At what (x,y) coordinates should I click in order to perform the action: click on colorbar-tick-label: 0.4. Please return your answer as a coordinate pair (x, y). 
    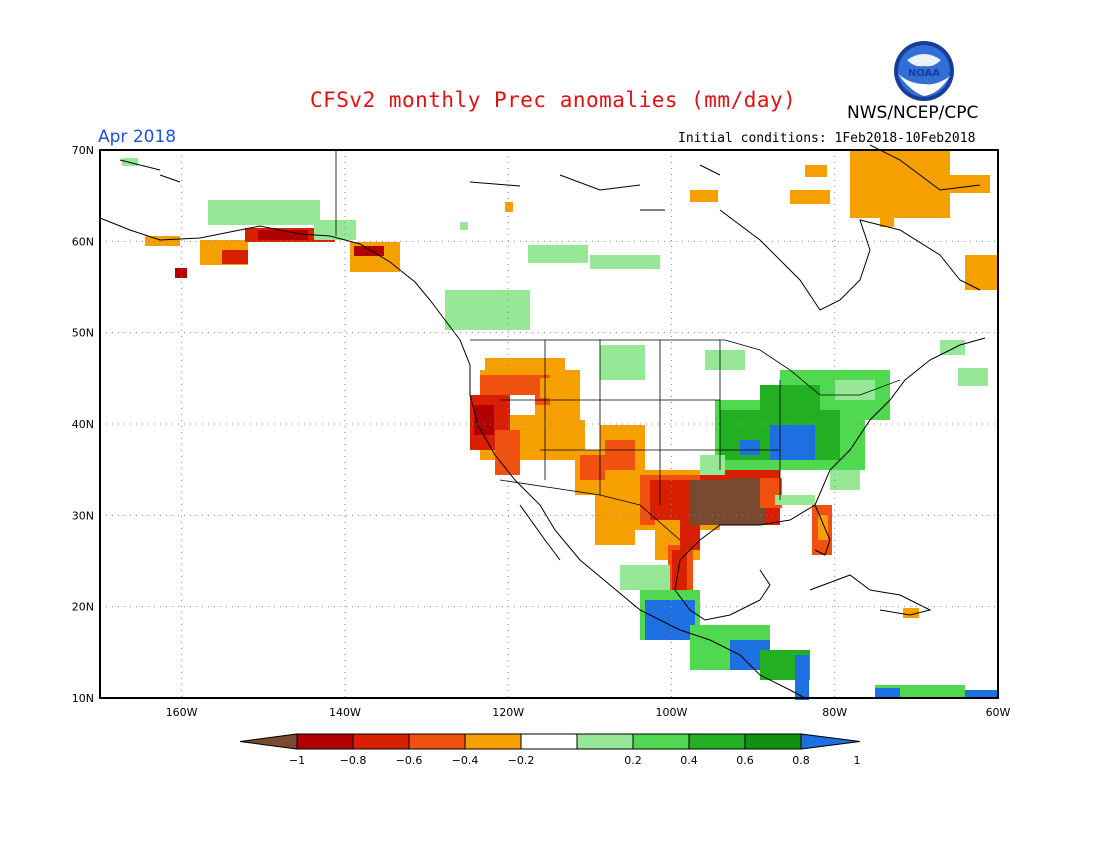
    Looking at the image, I should click on (689, 760).